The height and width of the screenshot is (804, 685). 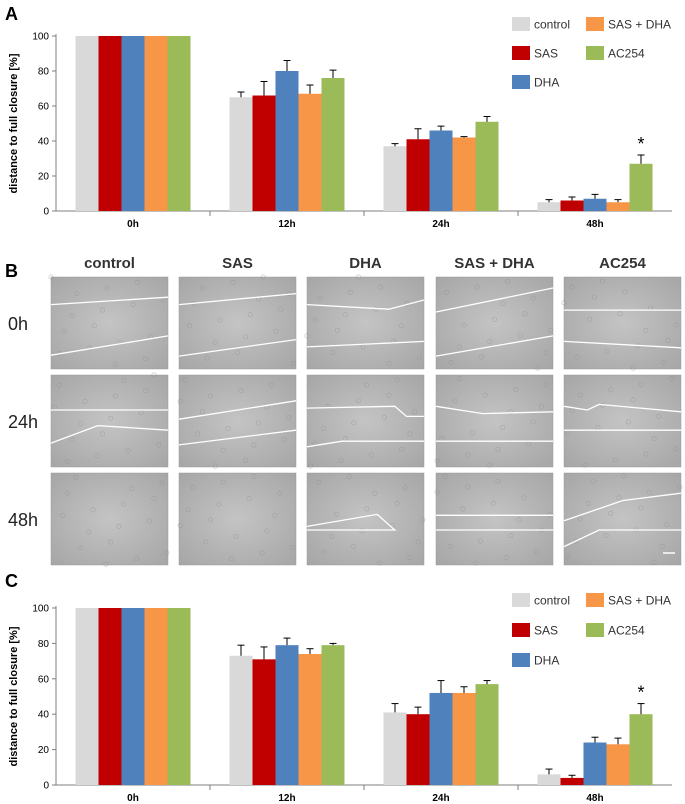 I want to click on micrograph-ac254-48h, so click(x=622, y=519).